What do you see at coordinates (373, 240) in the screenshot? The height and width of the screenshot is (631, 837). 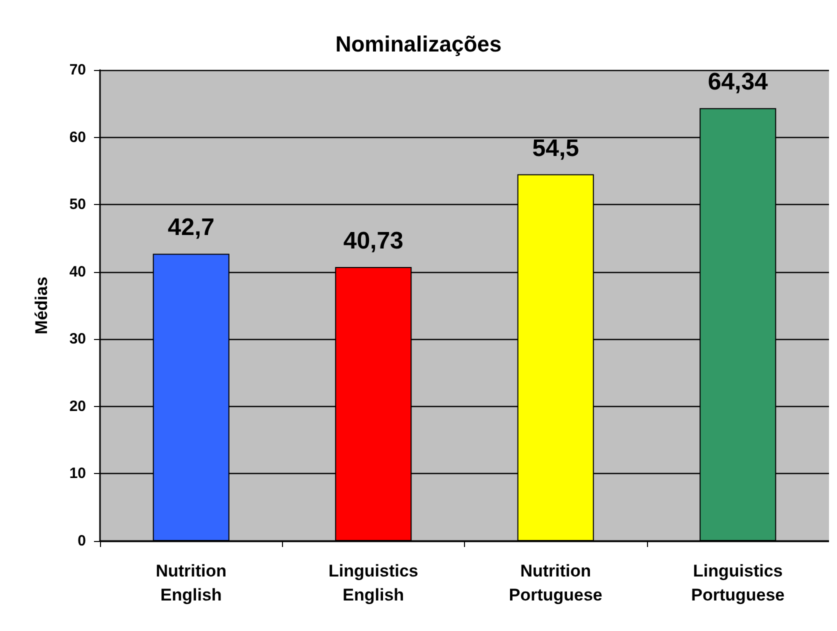 I see `data-label: 40,73` at bounding box center [373, 240].